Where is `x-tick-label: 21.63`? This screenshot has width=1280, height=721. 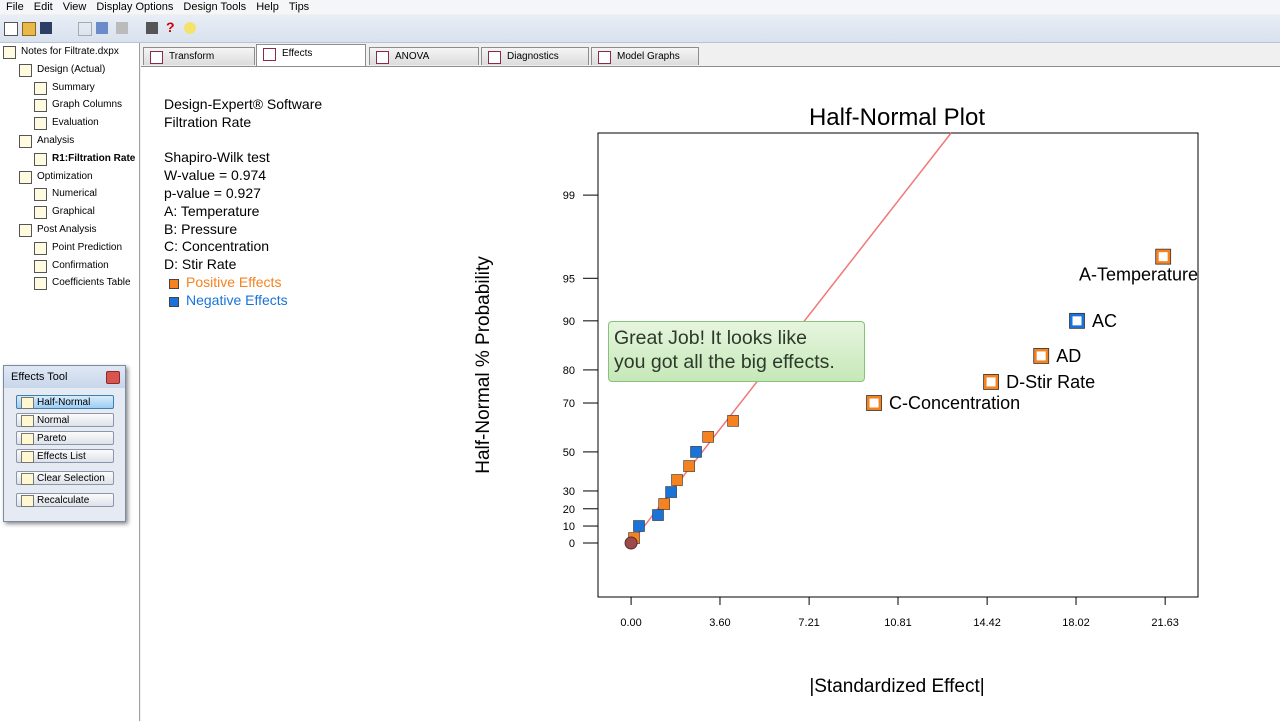
x-tick-label: 21.63 is located at coordinates (1165, 623).